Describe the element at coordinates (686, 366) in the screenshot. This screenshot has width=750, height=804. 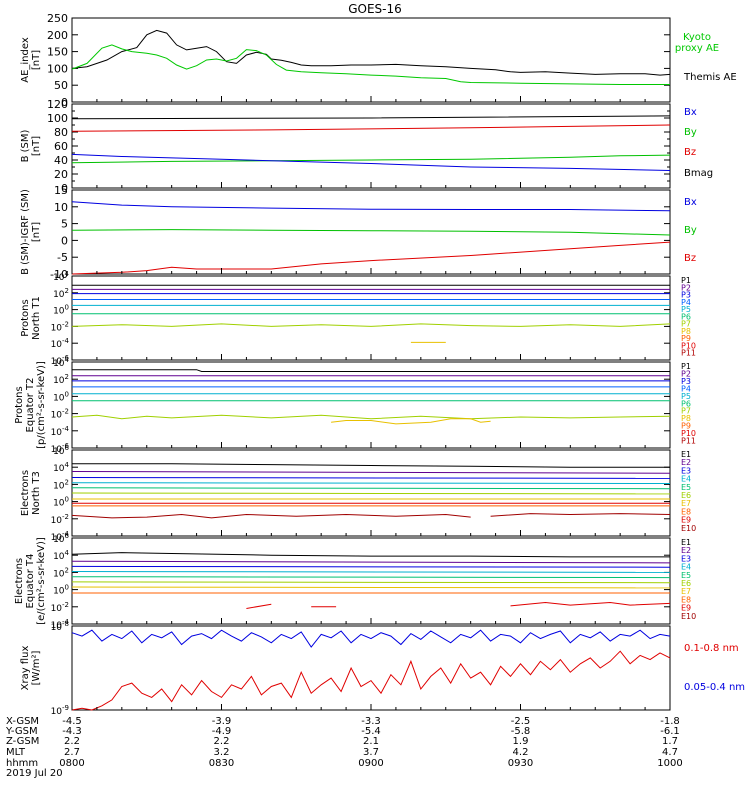
I see `legend-p1: P1` at that location.